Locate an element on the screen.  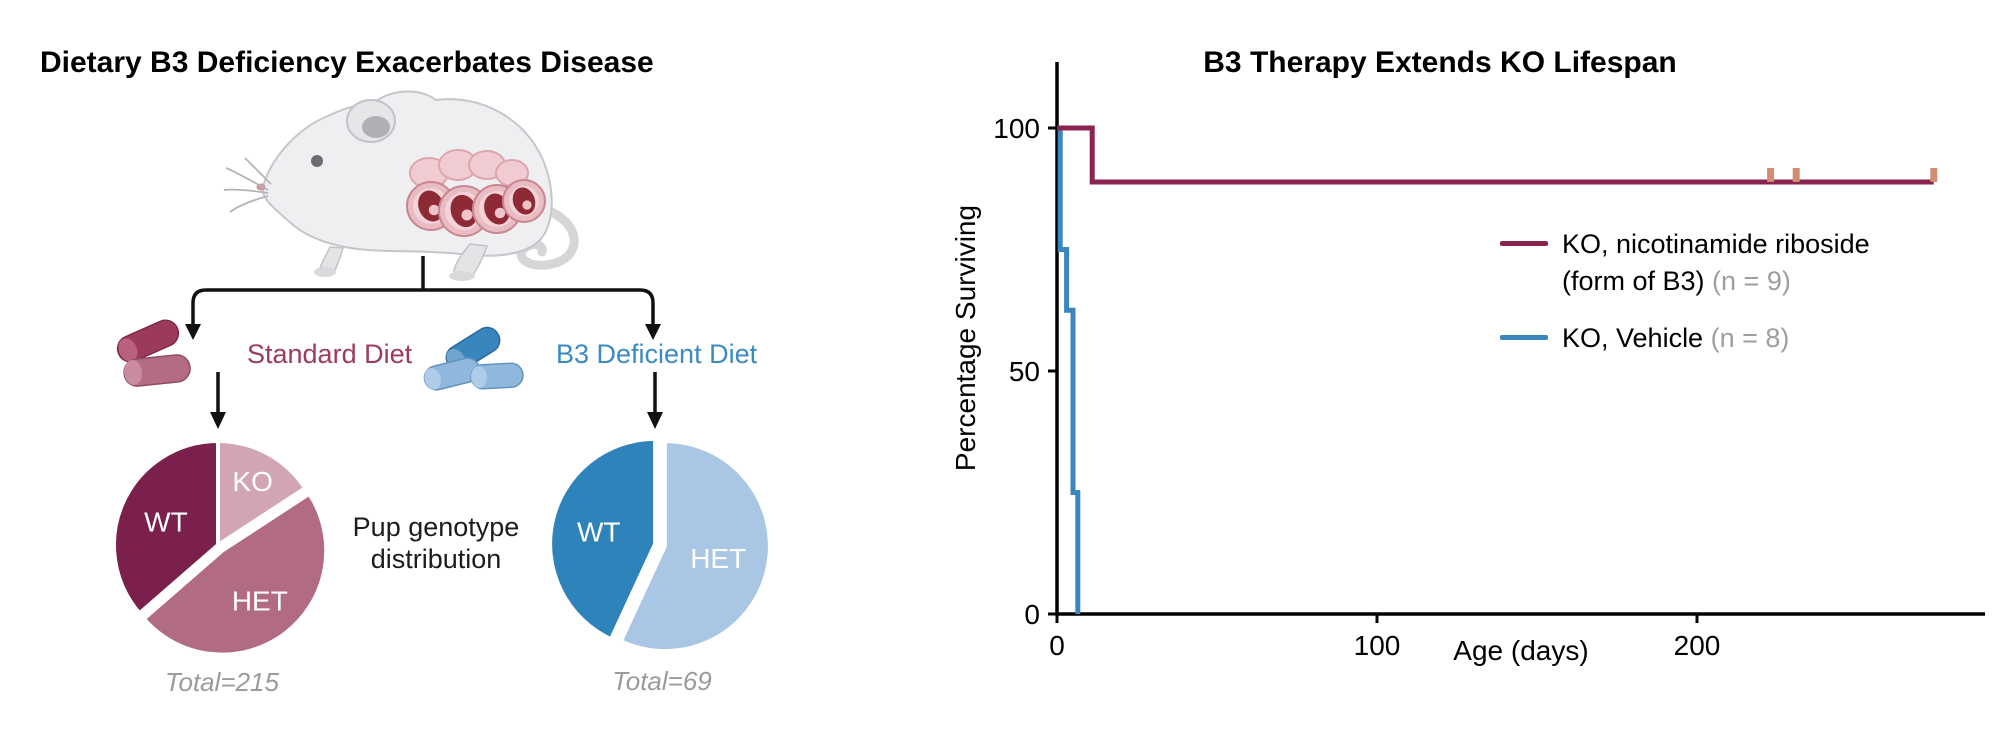
y-axis-label: Percentage Surviving is located at coordinates (965, 338).